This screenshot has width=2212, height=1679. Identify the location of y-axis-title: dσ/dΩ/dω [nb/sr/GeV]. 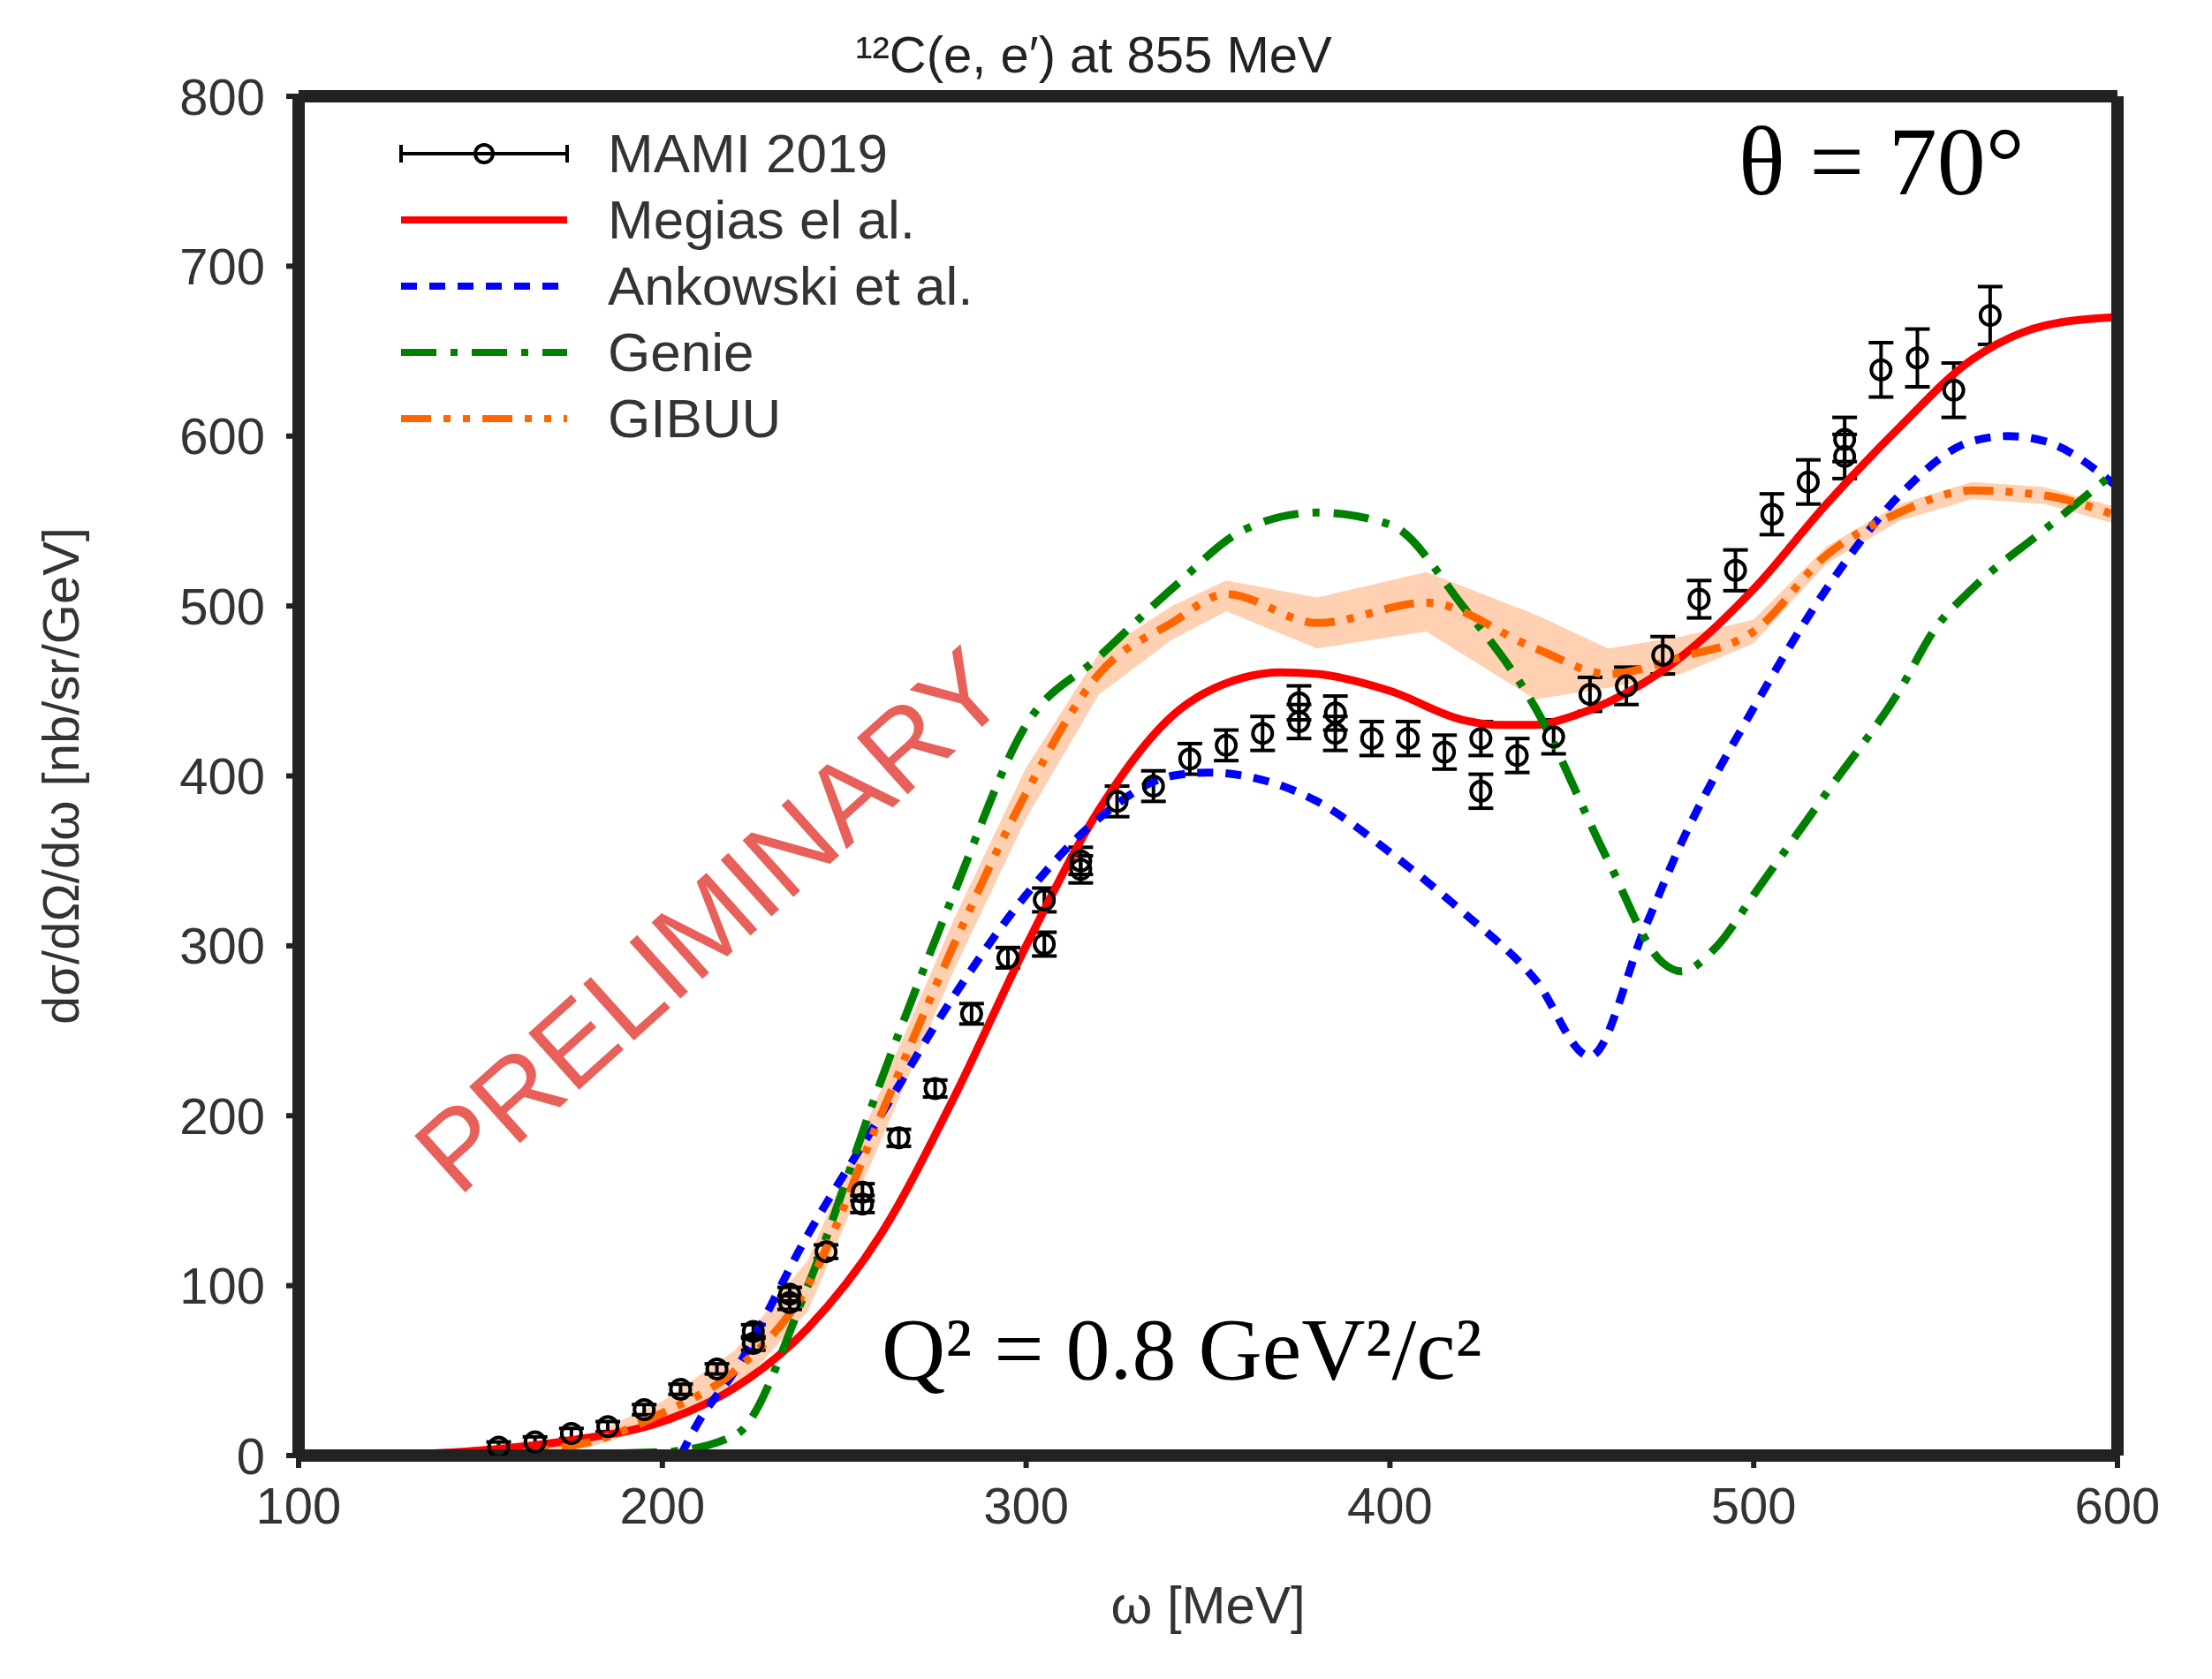
(60, 776).